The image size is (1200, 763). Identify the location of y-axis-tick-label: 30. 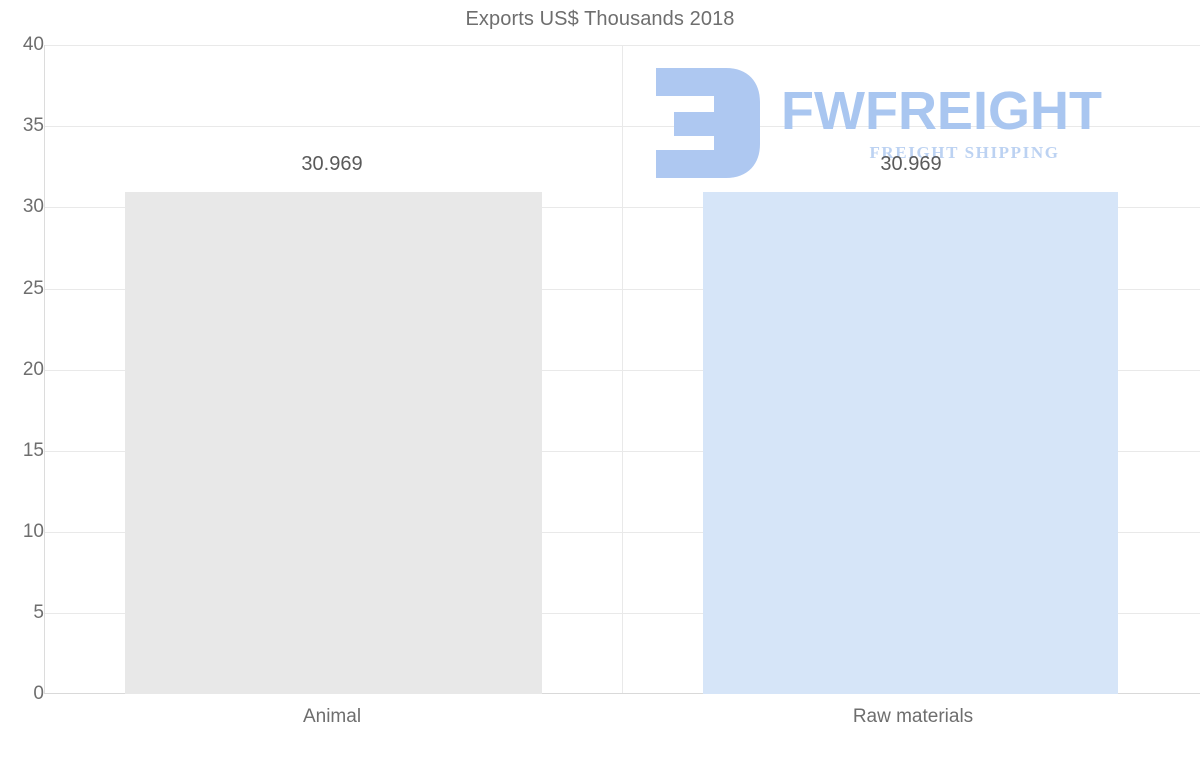
(33, 206).